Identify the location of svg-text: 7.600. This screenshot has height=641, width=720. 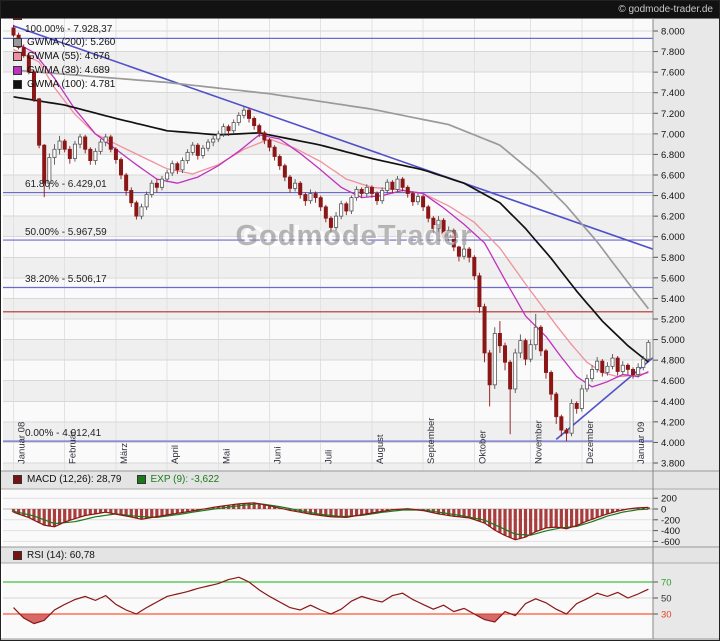
(673, 73).